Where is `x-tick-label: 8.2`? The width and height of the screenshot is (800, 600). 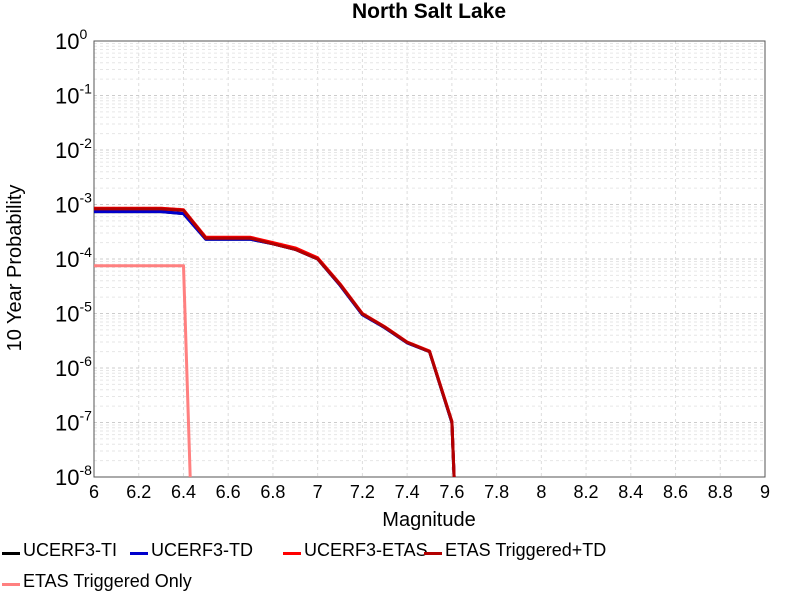
x-tick-label: 8.2 is located at coordinates (586, 492).